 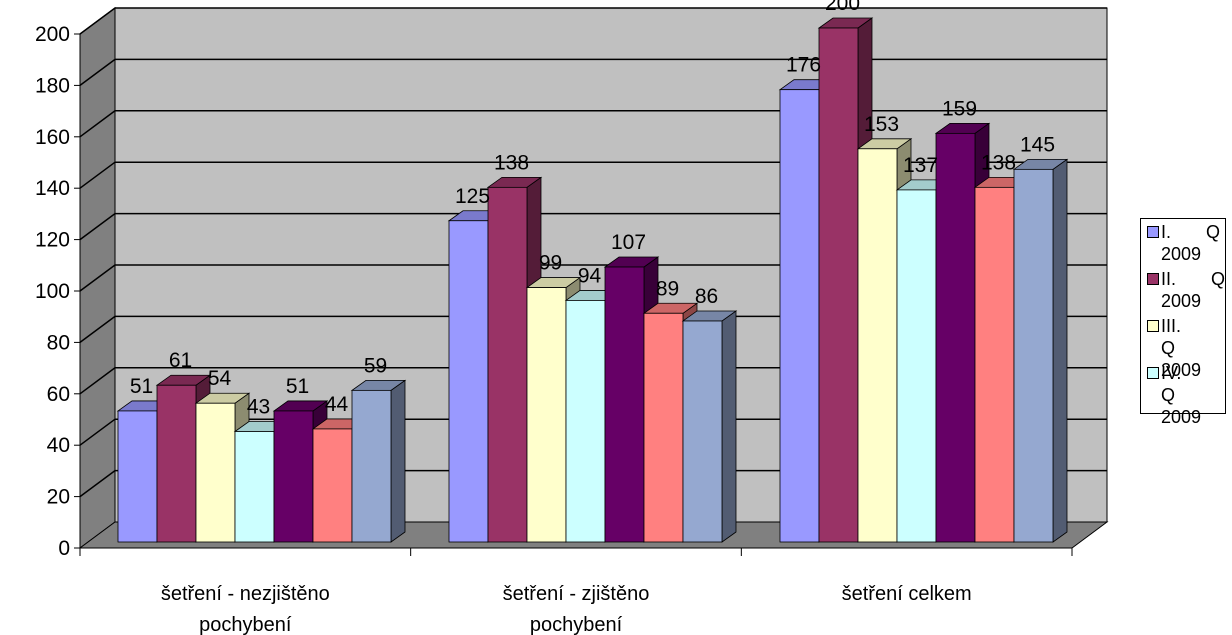 I want to click on legend-item-4: IV. Q 2009, so click(x=1185, y=394).